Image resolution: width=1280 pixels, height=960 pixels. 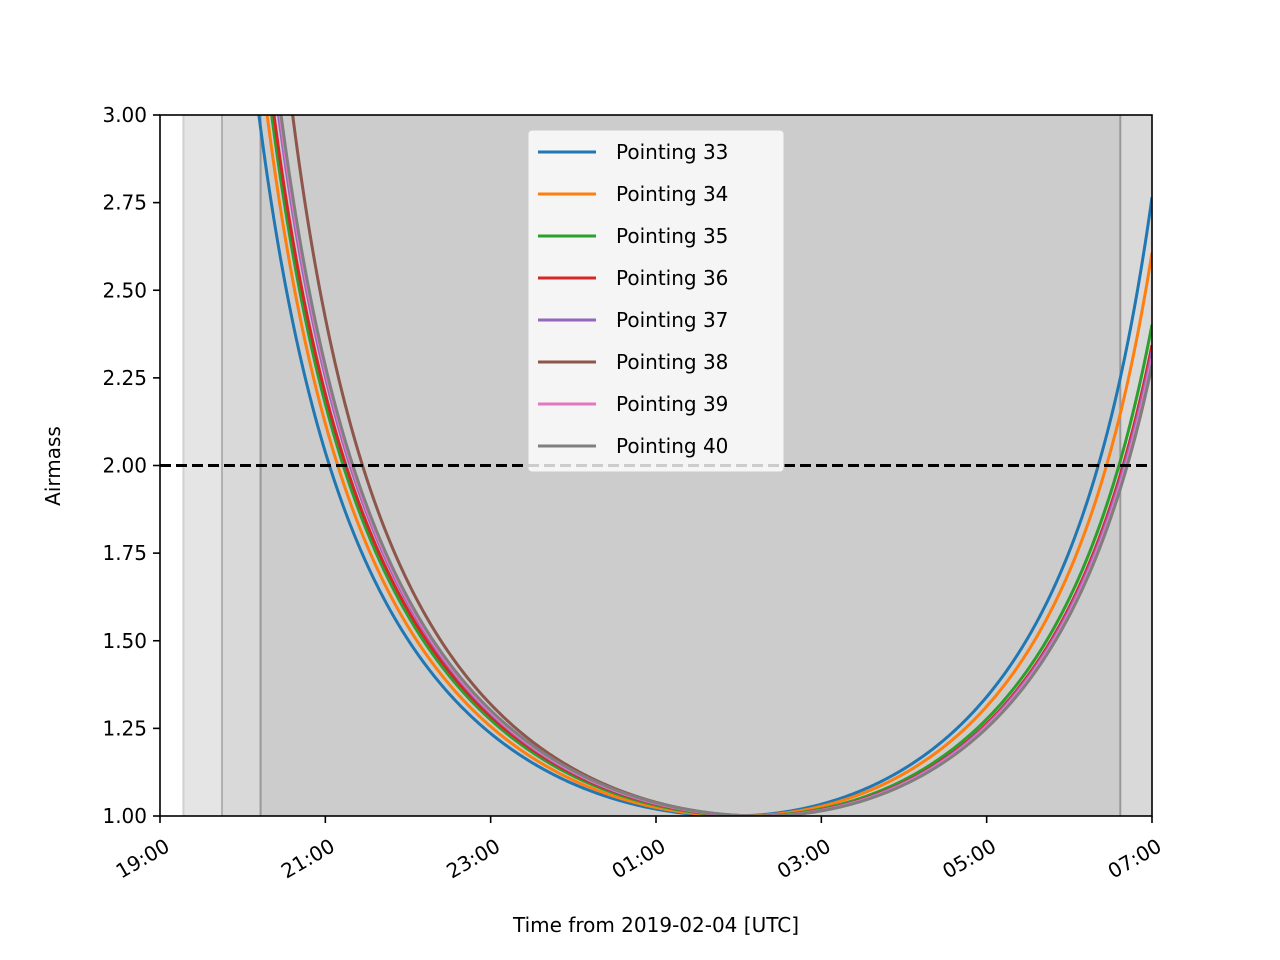 I want to click on y-tick-label: 1.50, so click(x=124, y=641).